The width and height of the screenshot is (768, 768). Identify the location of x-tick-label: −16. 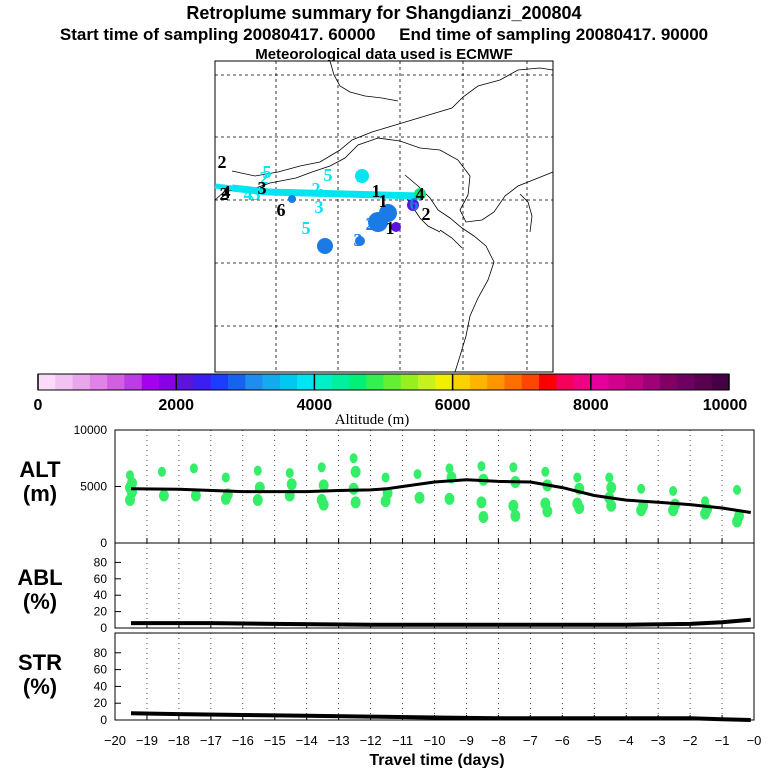
(243, 740).